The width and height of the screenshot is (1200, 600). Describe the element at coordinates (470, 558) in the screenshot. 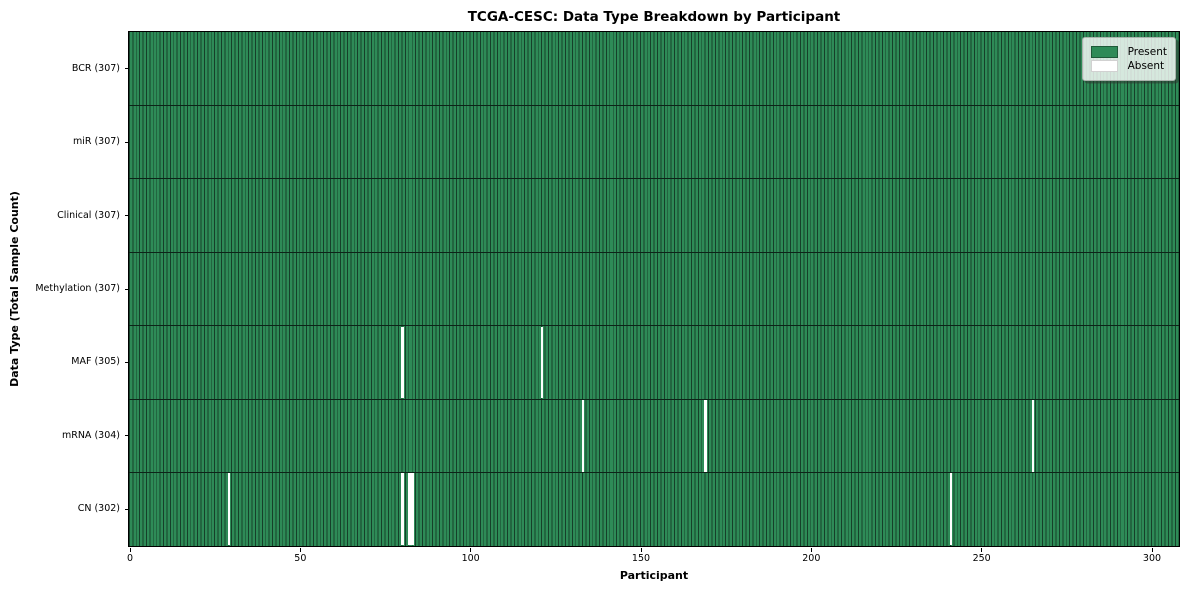

I see `x-tick-label: 100` at that location.